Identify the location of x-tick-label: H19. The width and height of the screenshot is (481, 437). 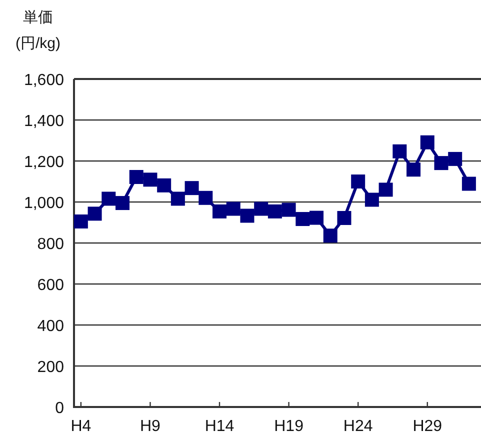
(289, 426).